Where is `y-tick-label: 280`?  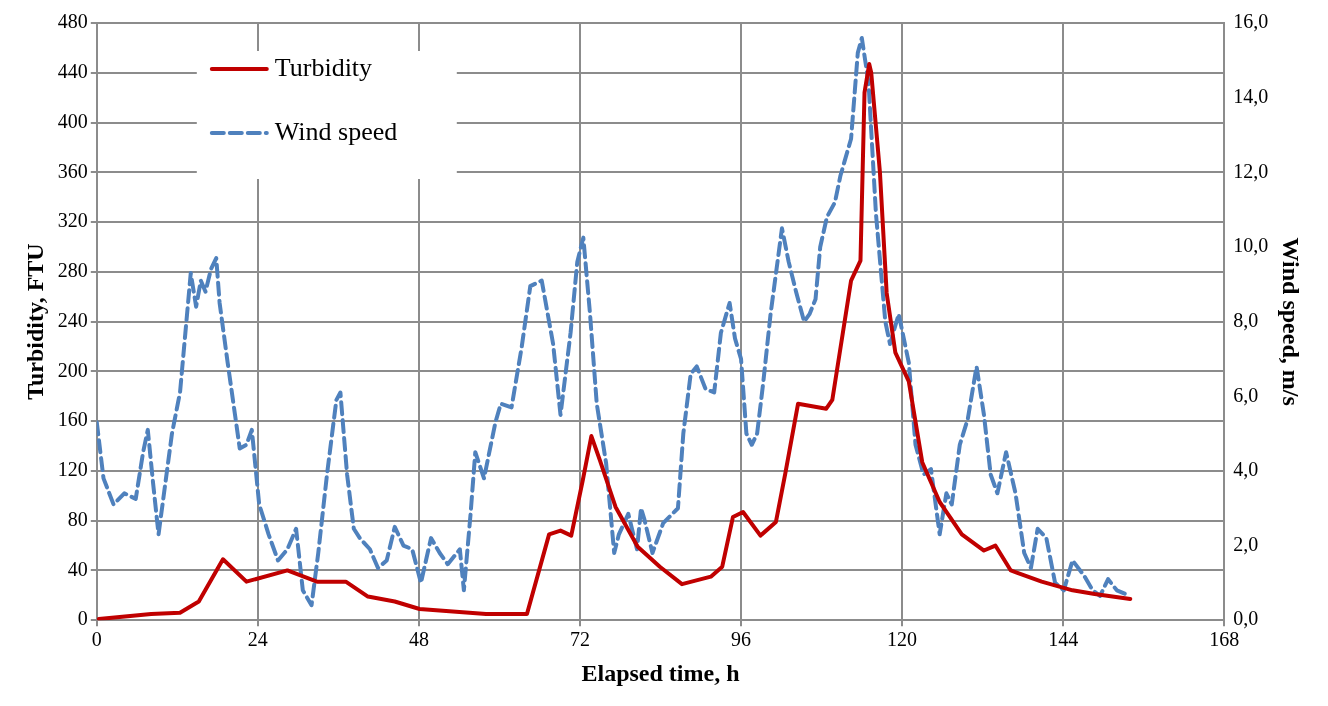
y-tick-label: 280 is located at coordinates (72, 270).